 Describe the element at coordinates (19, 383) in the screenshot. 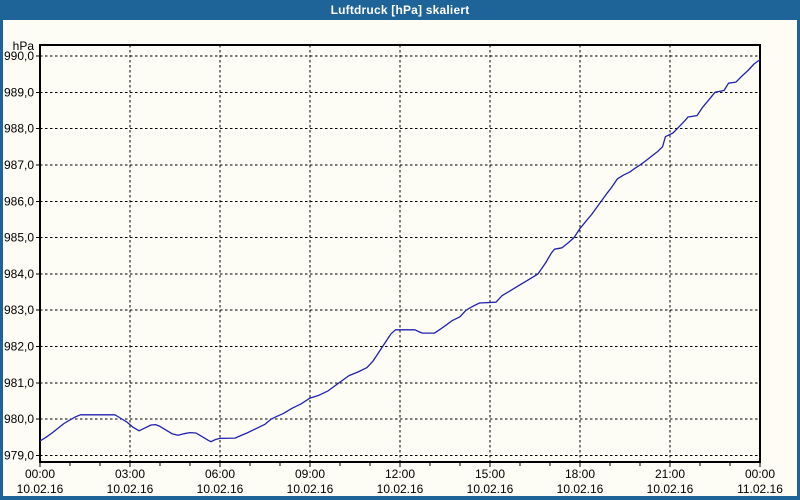

I see `y-tick-label: 981,0` at that location.